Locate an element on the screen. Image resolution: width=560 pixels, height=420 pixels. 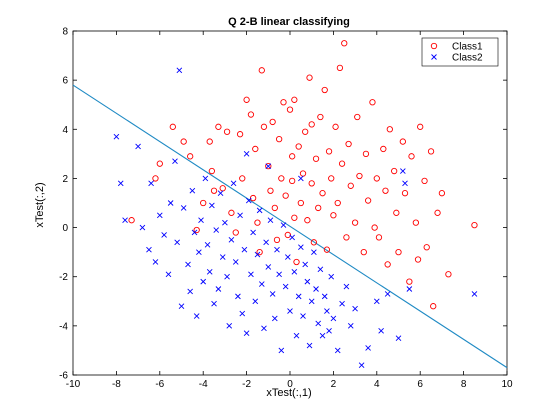
y-tick-label: 2 is located at coordinates (65, 179).